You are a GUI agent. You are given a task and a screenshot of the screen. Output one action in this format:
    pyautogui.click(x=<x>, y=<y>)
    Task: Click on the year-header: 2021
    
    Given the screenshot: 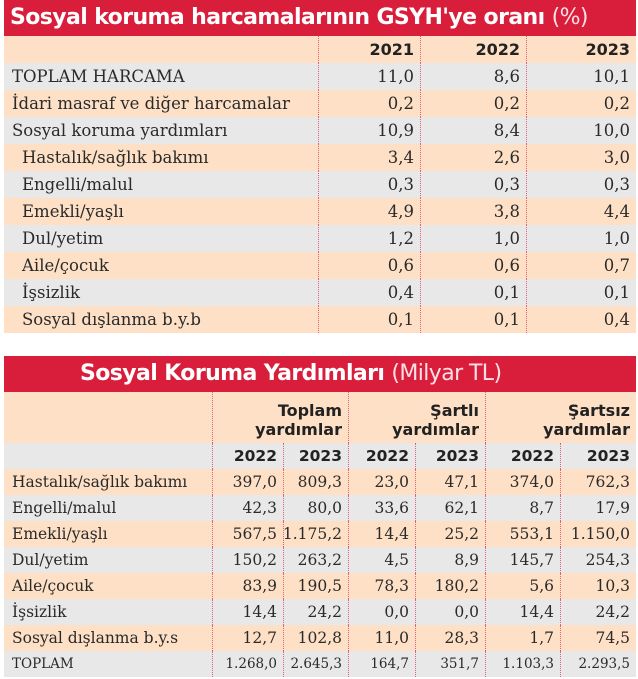 What is the action you would take?
    pyautogui.click(x=369, y=49)
    